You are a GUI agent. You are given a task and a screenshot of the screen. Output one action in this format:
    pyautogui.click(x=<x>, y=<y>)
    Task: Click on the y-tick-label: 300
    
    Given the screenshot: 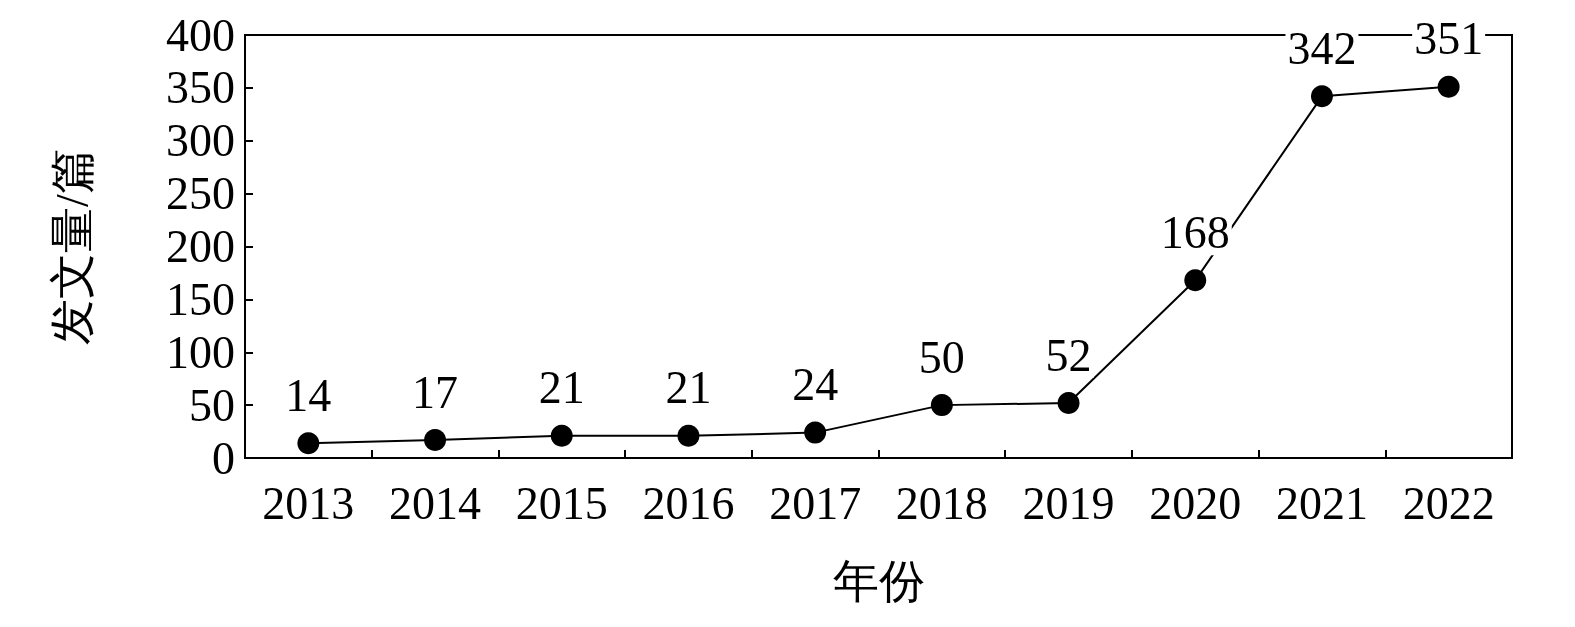 What is the action you would take?
    pyautogui.click(x=200, y=141)
    